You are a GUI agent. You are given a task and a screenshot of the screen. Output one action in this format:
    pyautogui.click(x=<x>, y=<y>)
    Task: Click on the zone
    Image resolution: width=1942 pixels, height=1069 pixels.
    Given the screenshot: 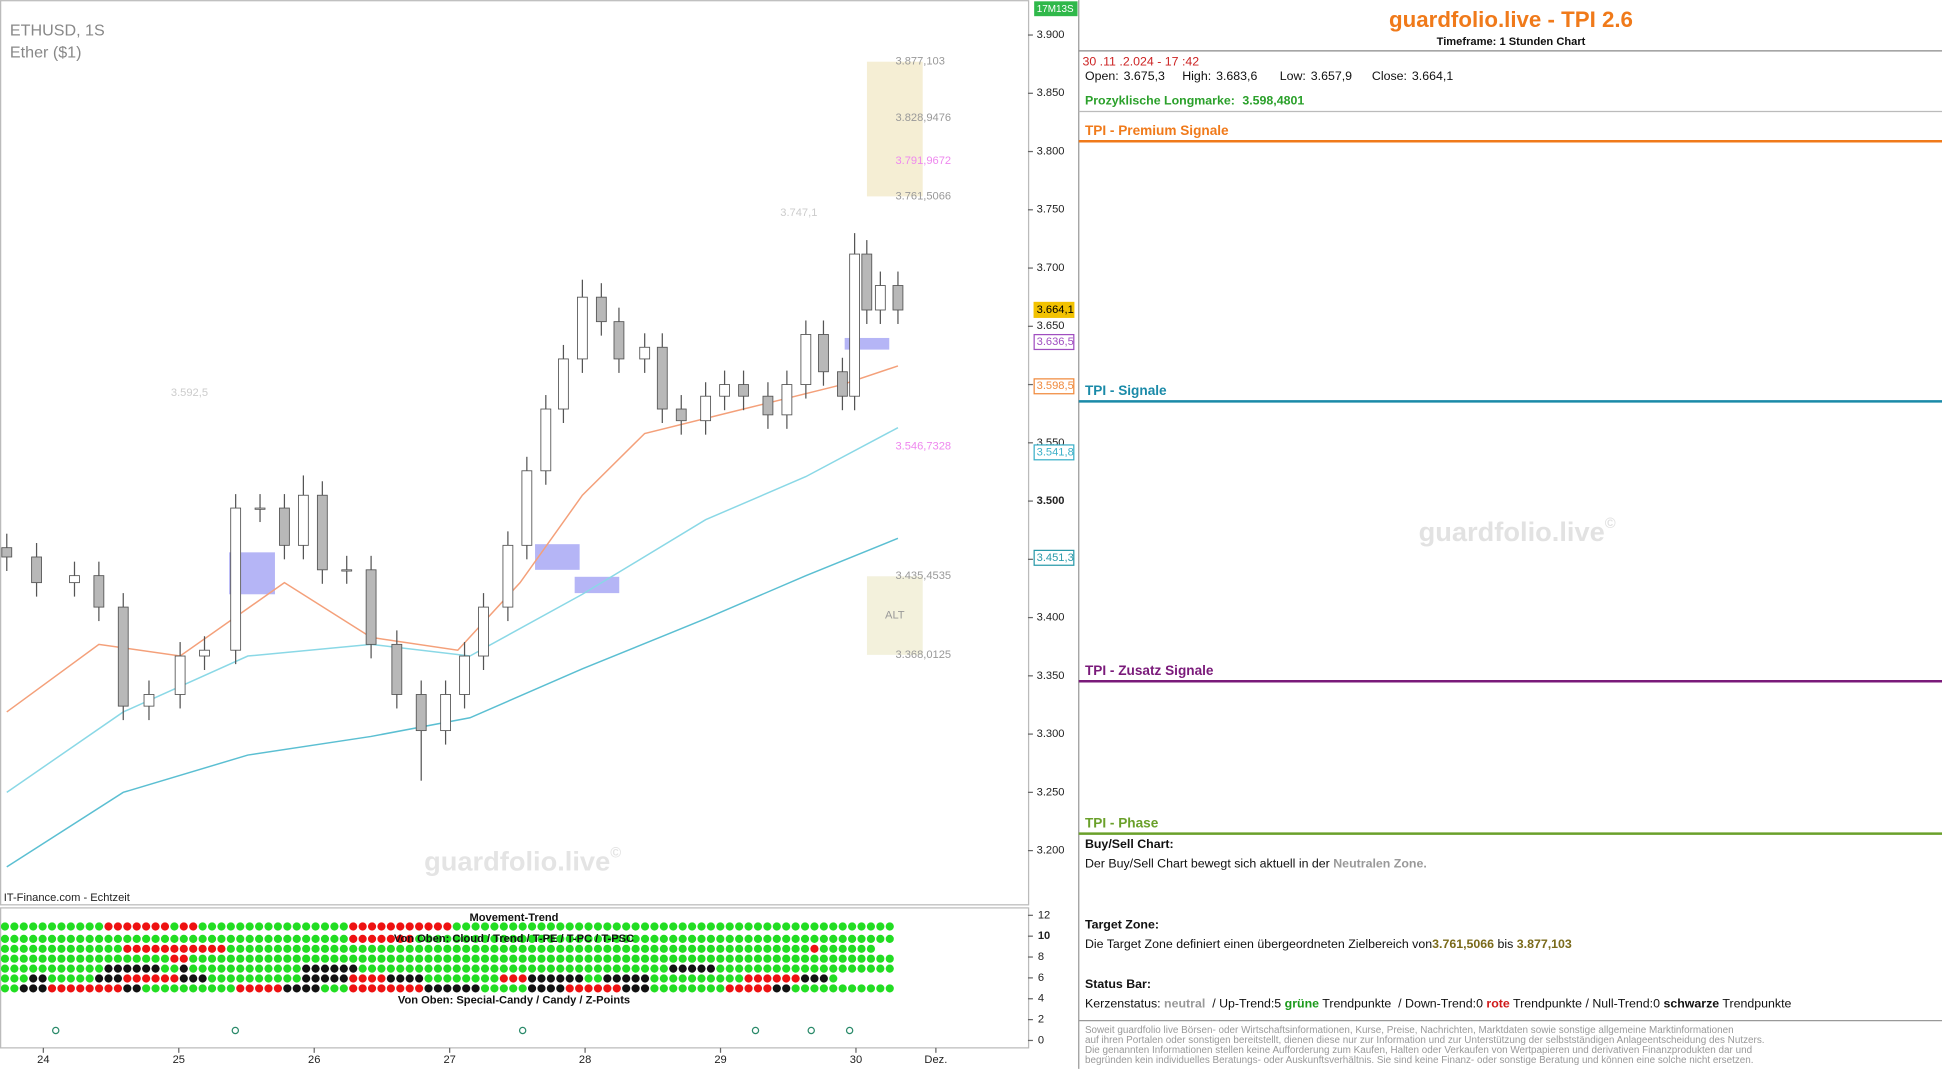 What is the action you would take?
    pyautogui.click(x=557, y=557)
    